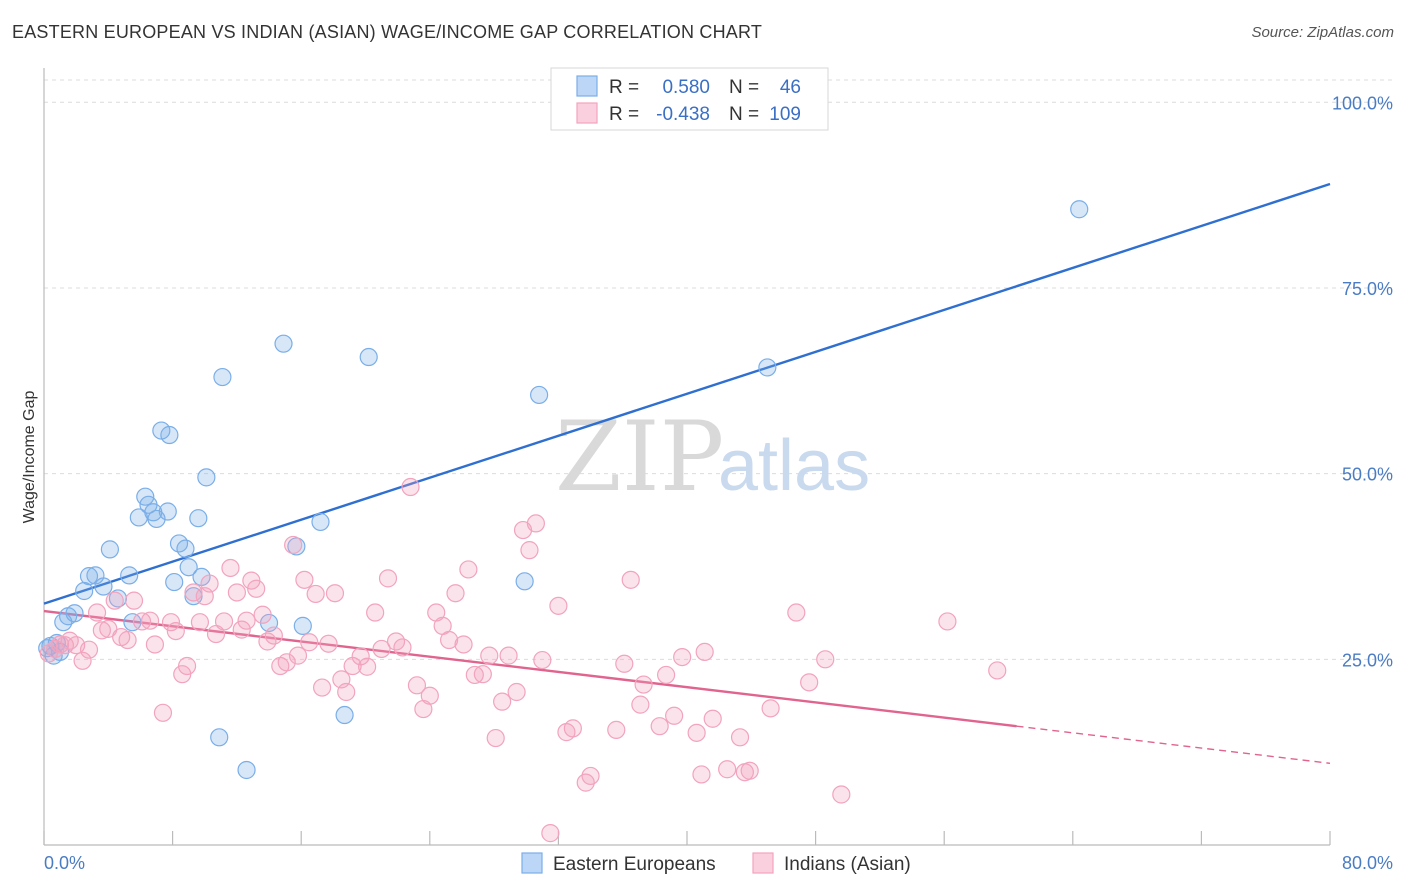  I want to click on legend-n-label-1: N =, so click(744, 87).